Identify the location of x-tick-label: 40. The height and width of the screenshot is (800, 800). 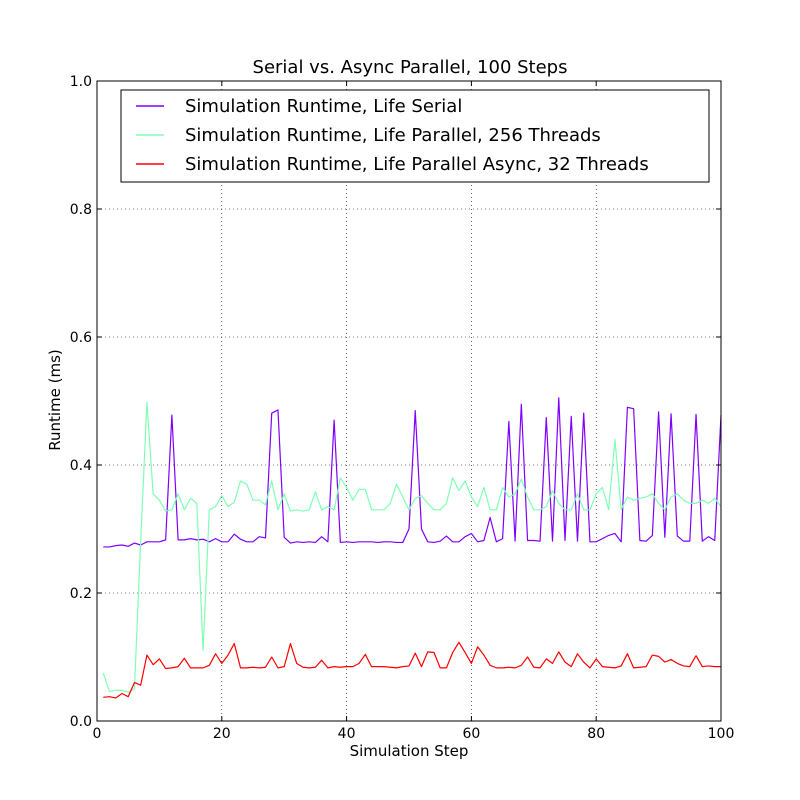
(347, 734).